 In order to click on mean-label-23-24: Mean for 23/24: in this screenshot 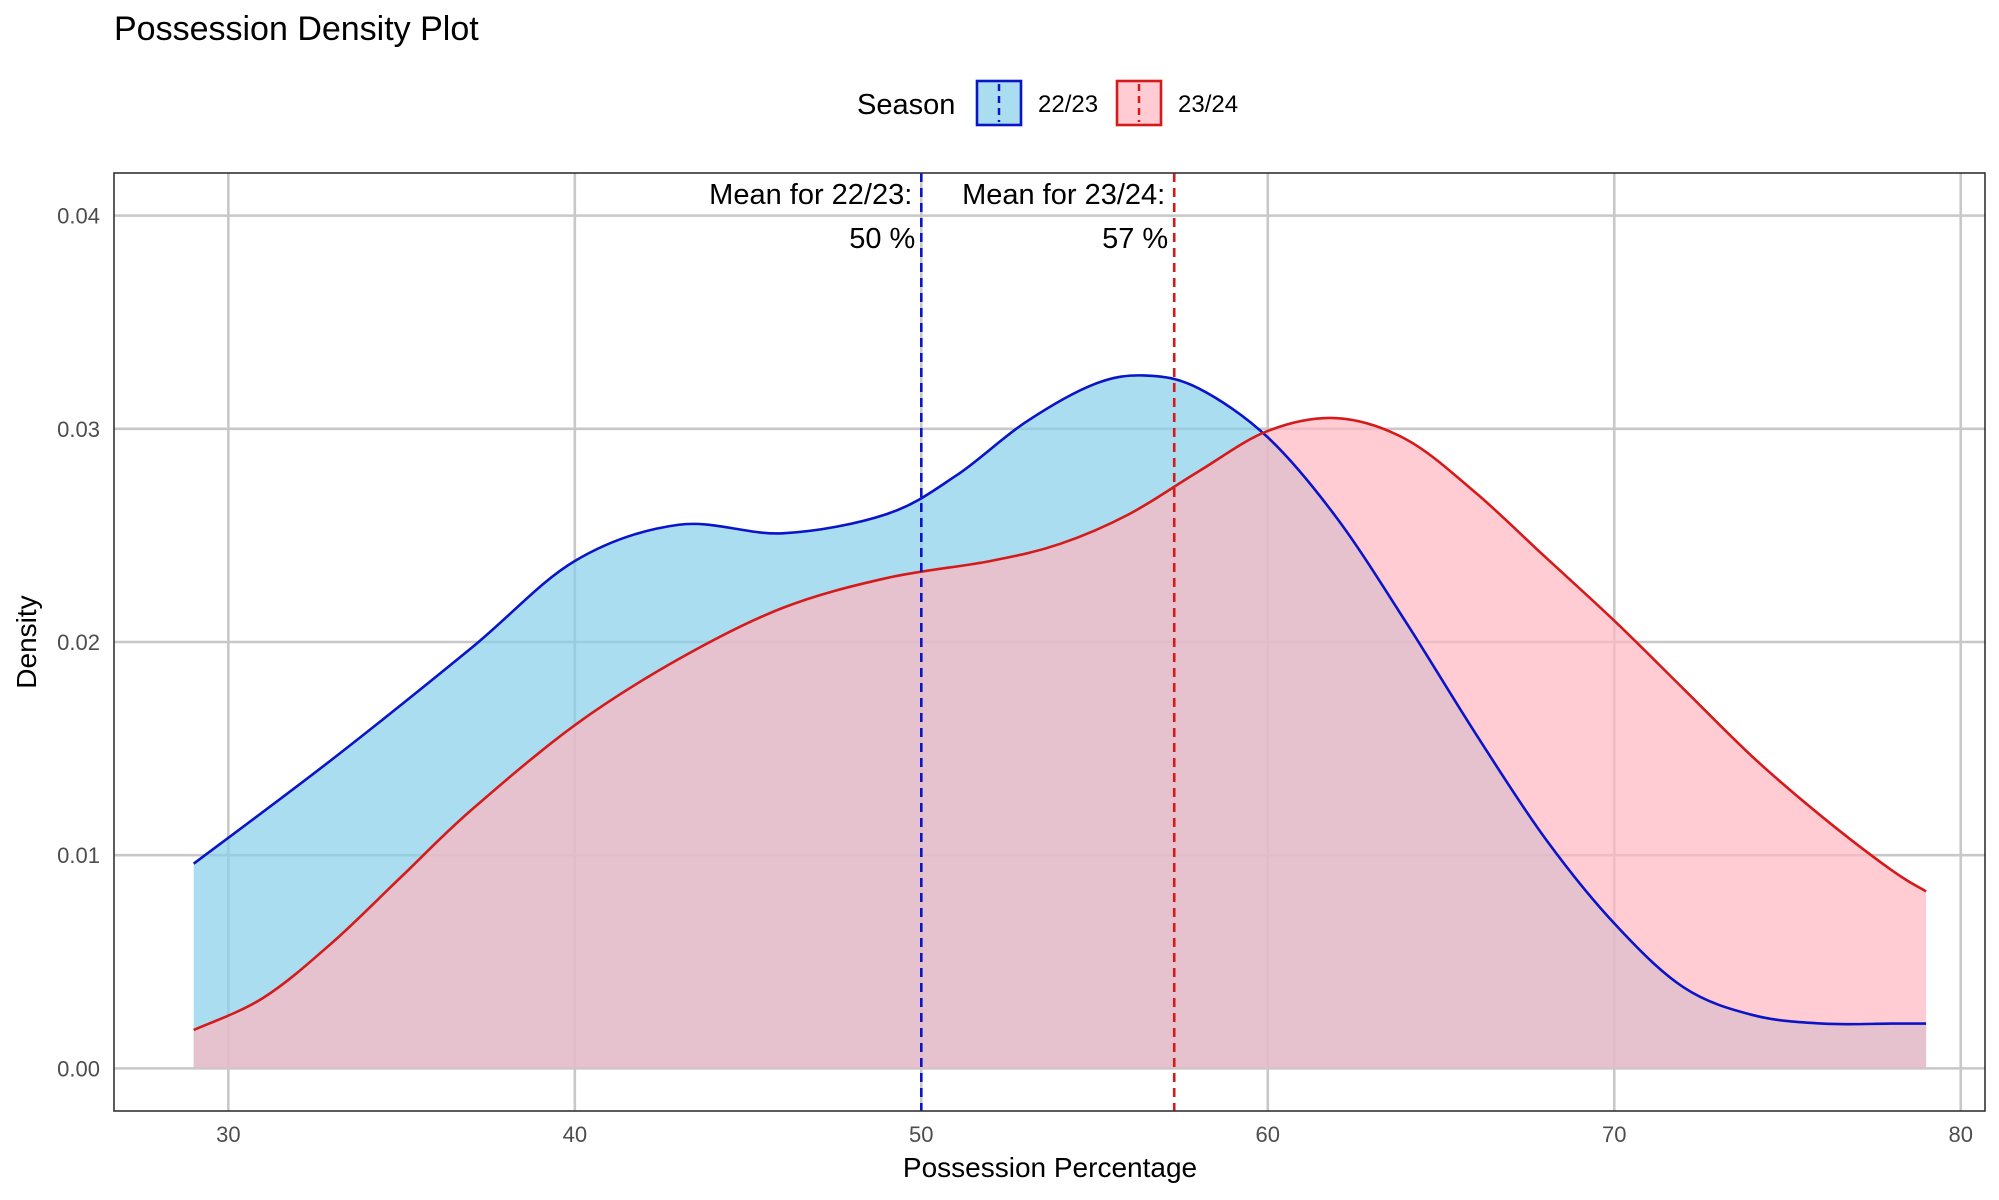, I will do `click(1063, 195)`.